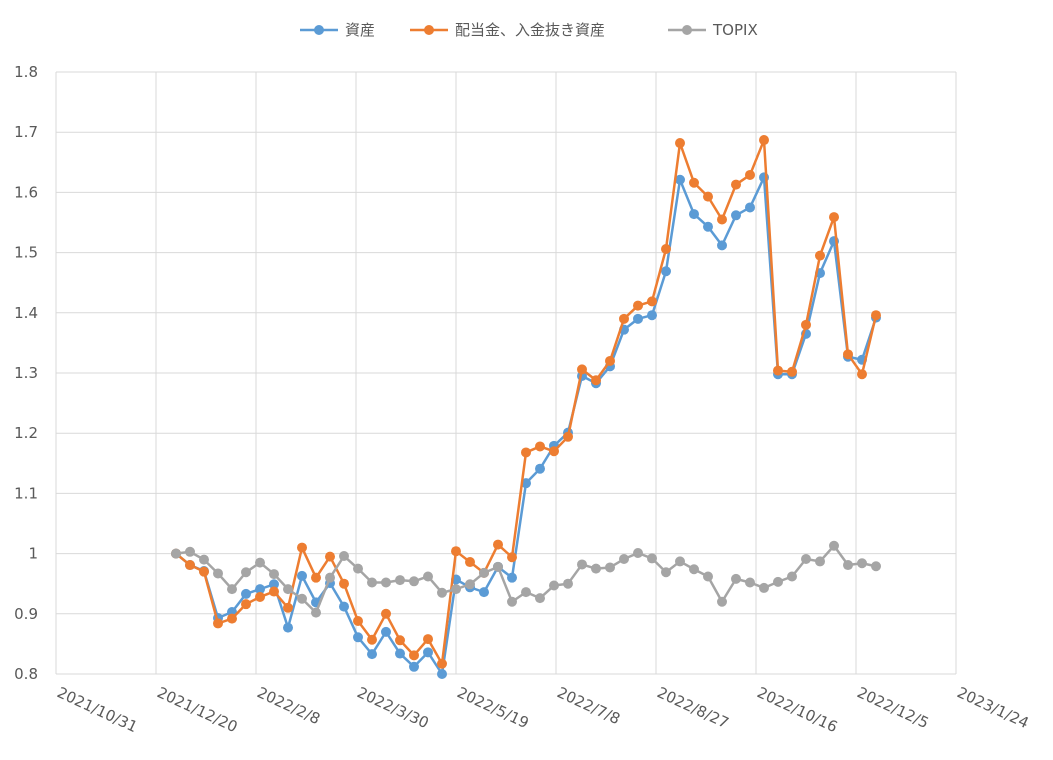  What do you see at coordinates (360, 30) in the screenshot?
I see `legend-label: 資産` at bounding box center [360, 30].